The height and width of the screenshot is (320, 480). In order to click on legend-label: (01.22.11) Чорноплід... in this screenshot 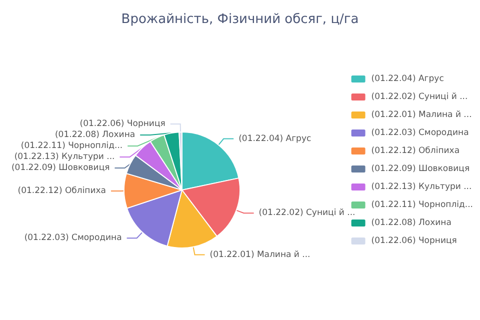, I will do `click(422, 205)`.